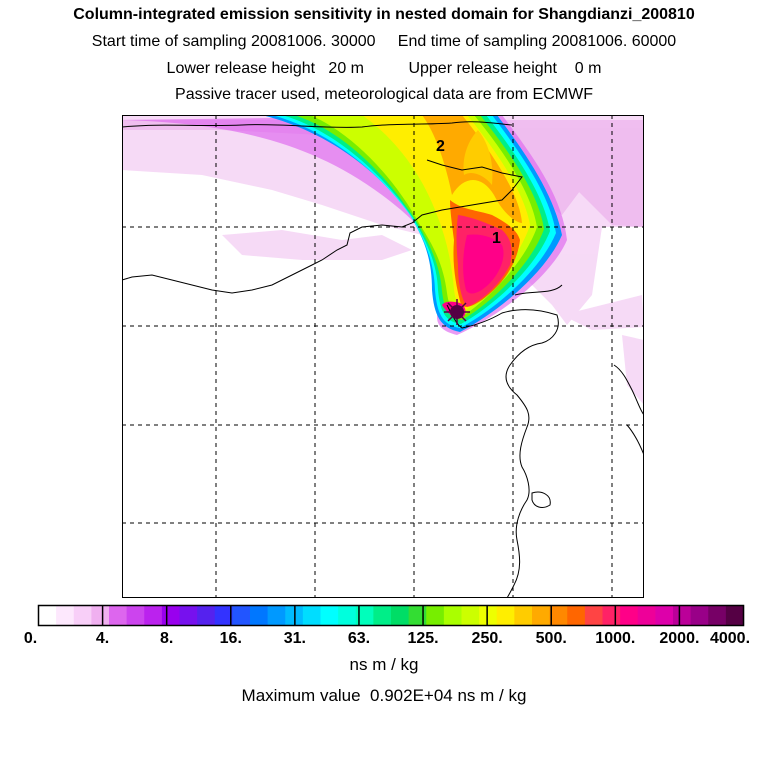 This screenshot has height=768, width=768. I want to click on color-scale-tick-label: 8., so click(167, 638).